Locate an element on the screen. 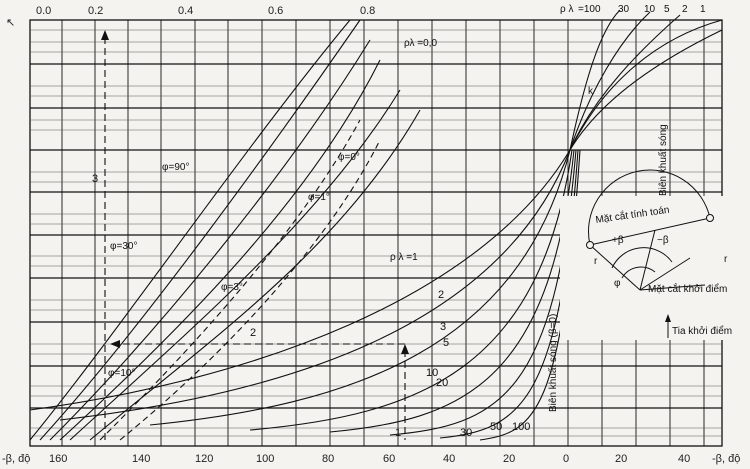 This screenshot has width=750, height=469. bottom-tick-7: 20 is located at coordinates (509, 459).